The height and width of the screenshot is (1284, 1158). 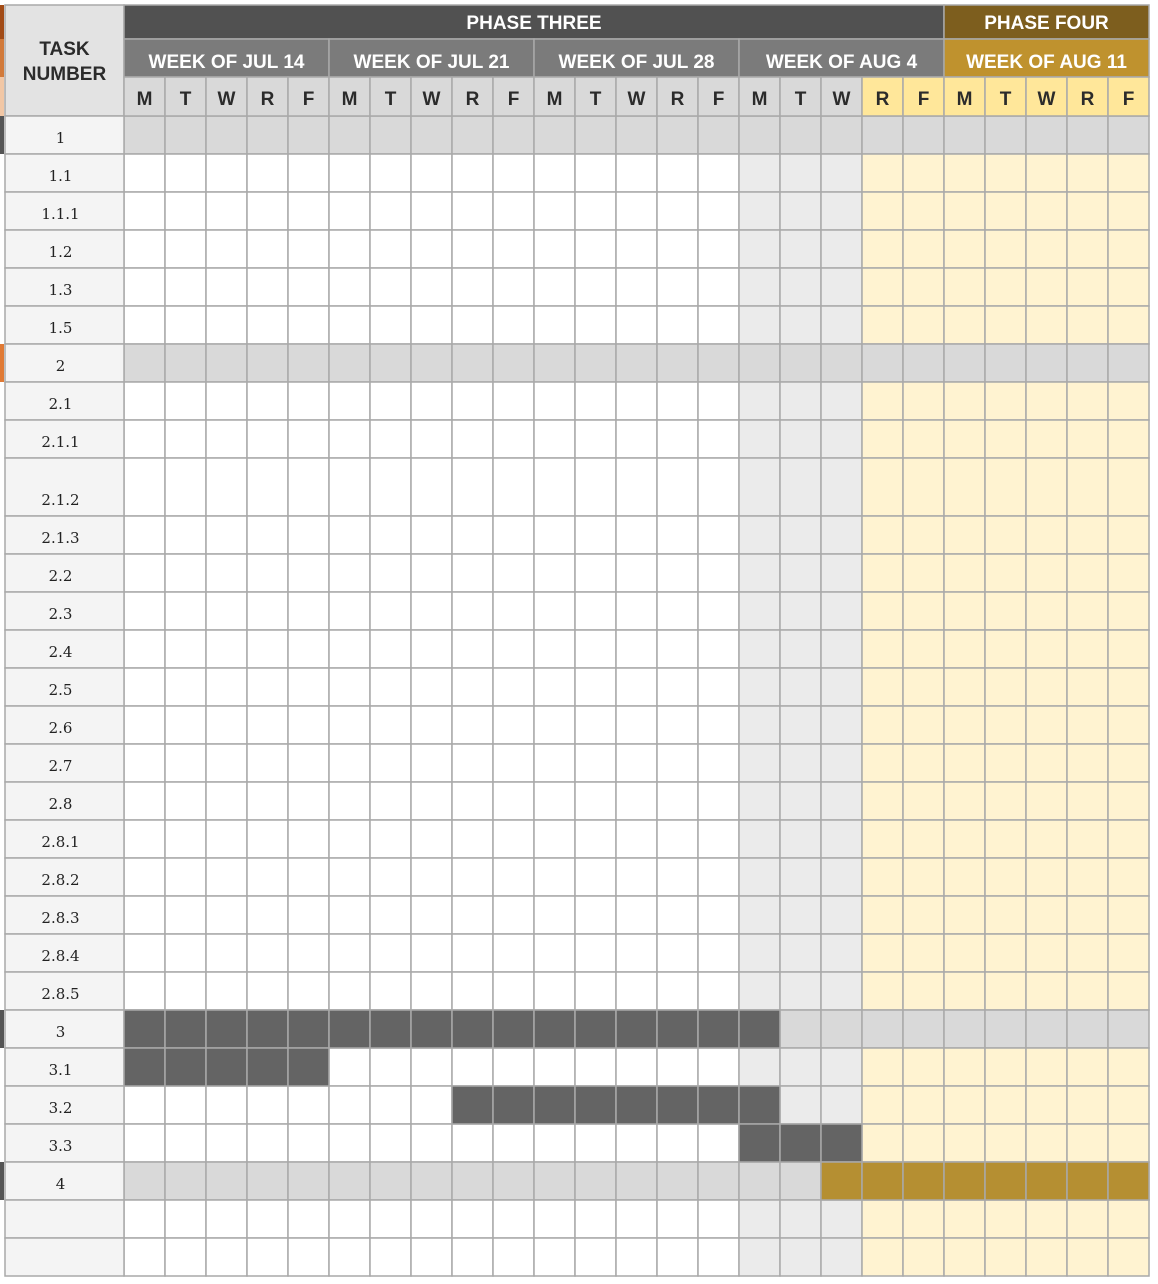 What do you see at coordinates (64, 49) in the screenshot?
I see `task-number-label-line1: TASK` at bounding box center [64, 49].